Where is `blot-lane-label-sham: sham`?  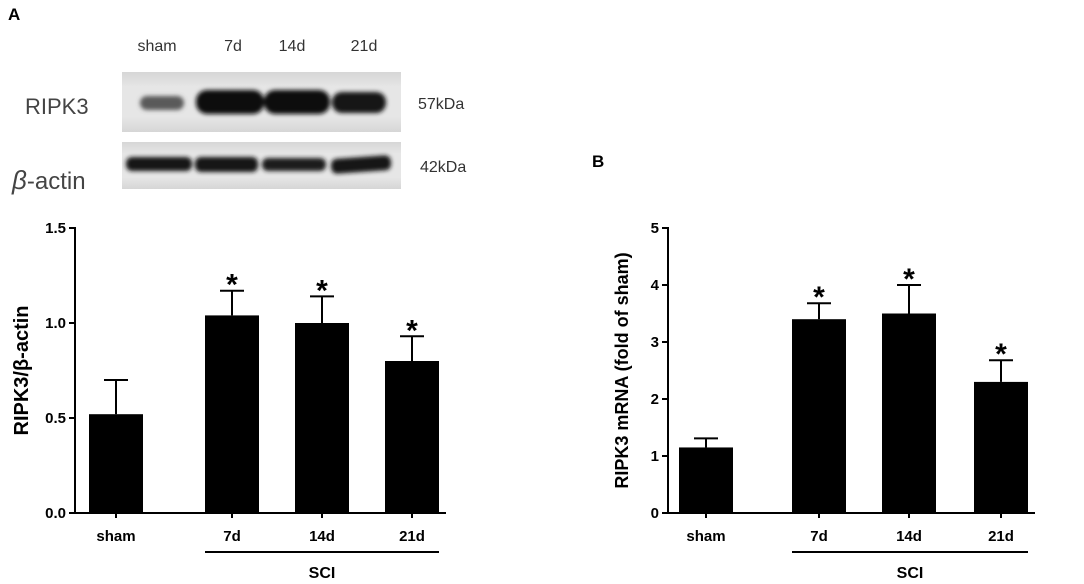 blot-lane-label-sham: sham is located at coordinates (156, 46).